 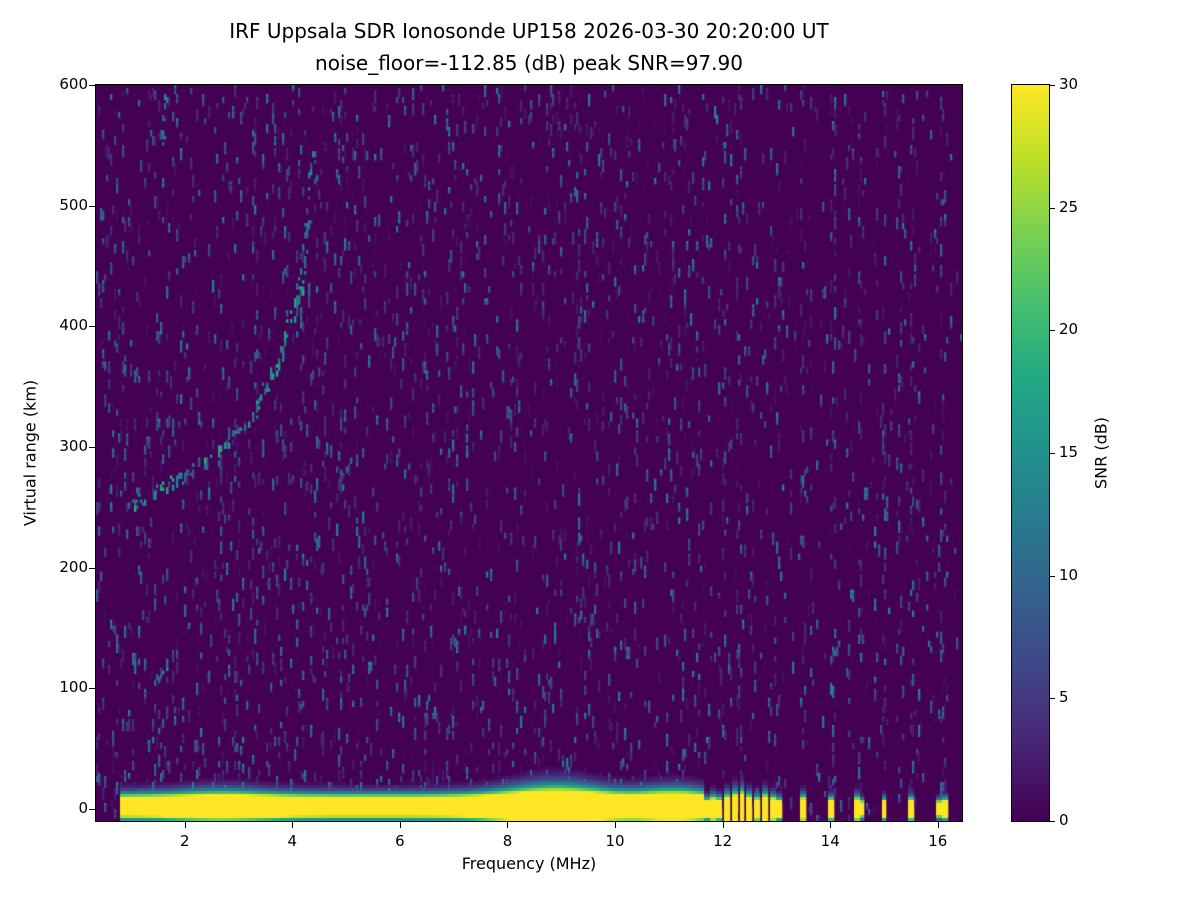 I want to click on y-tick-label: 200, so click(x=73, y=566).